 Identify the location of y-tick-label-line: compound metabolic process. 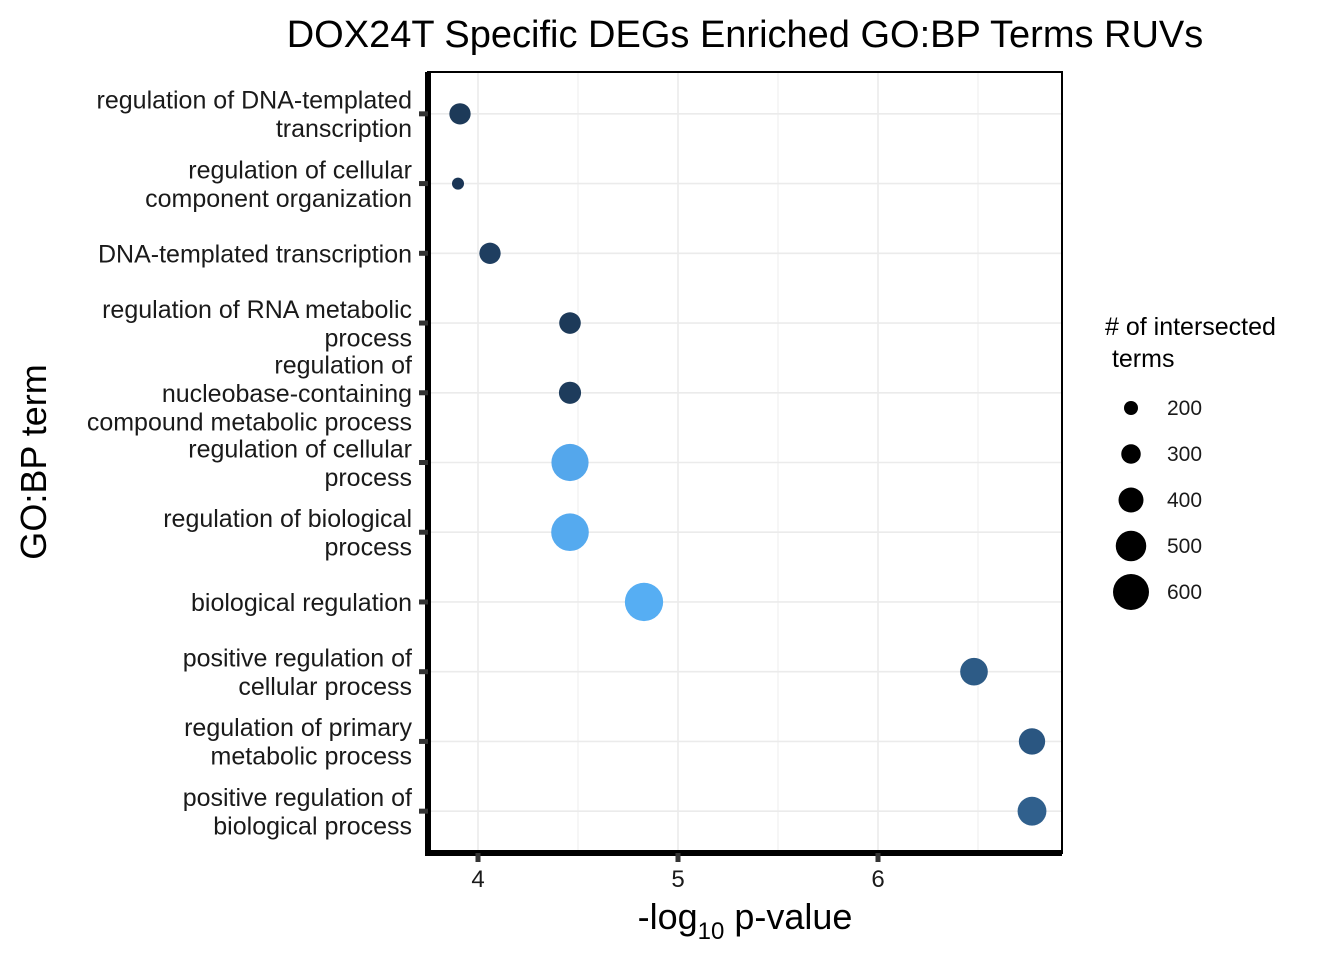
(249, 422).